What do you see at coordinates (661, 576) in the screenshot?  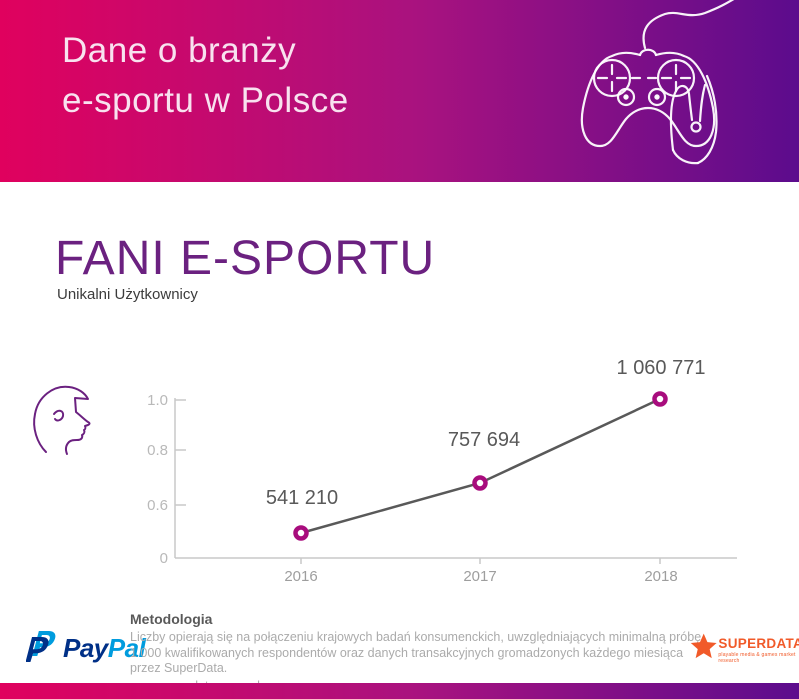 I see `x-label-2018: 2018` at bounding box center [661, 576].